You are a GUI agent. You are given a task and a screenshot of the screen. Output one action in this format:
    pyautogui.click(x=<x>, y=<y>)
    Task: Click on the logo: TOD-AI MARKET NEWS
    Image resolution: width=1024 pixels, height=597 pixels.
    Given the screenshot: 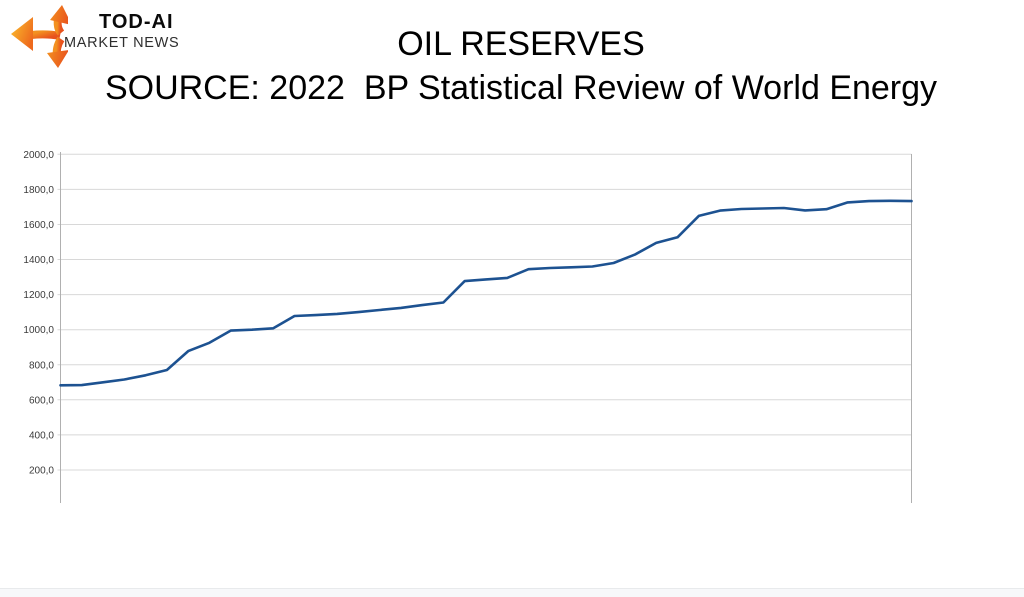 What is the action you would take?
    pyautogui.click(x=104, y=35)
    